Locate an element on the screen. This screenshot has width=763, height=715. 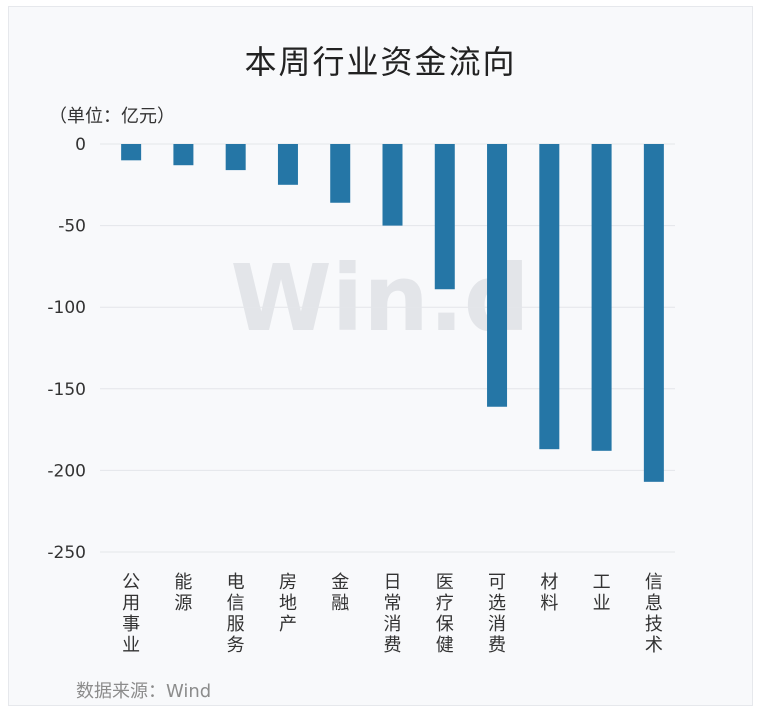
x-category-label: 金融 is located at coordinates (340, 593).